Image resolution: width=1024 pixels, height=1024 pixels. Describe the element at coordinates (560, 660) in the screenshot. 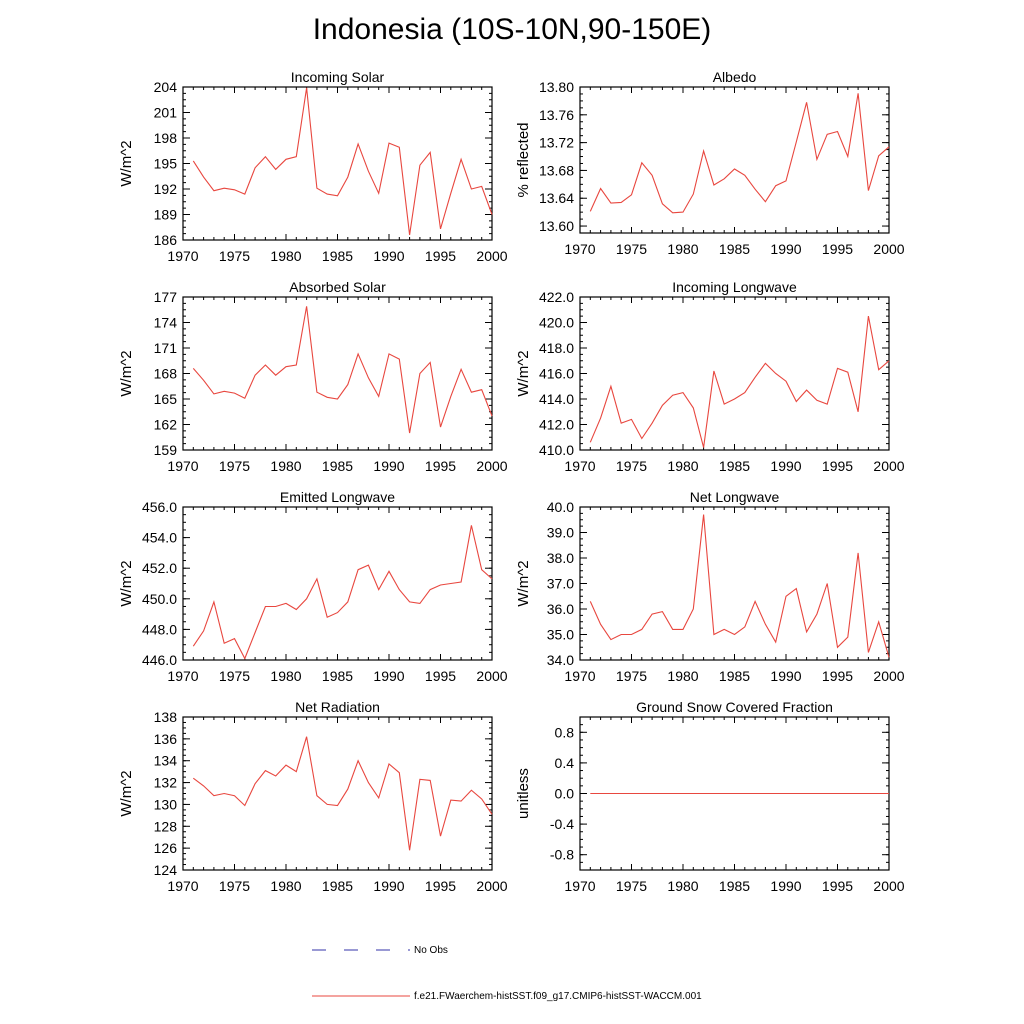

I see `y-tick-label: 34.0` at that location.